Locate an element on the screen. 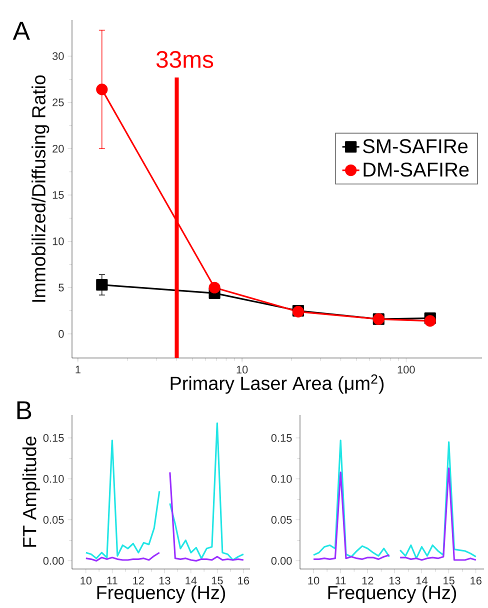  y-tick-label: 10 is located at coordinates (58, 241).